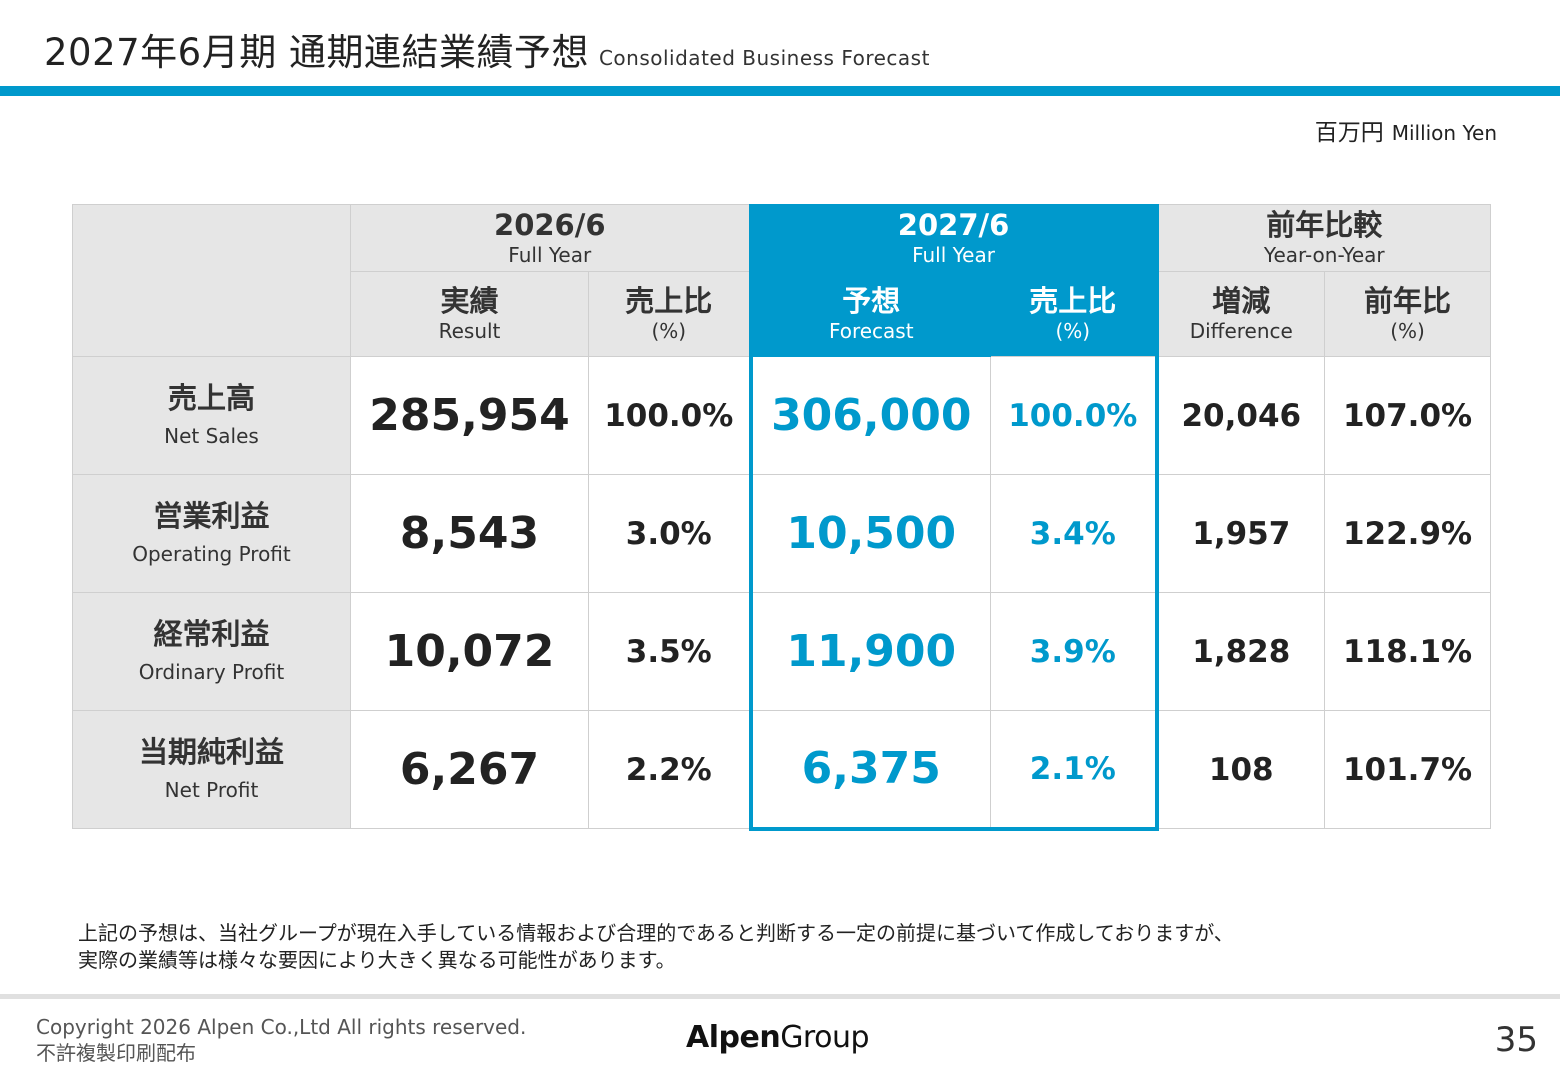  I want to click on value-ratio-2027: 3.4%, so click(1074, 533).